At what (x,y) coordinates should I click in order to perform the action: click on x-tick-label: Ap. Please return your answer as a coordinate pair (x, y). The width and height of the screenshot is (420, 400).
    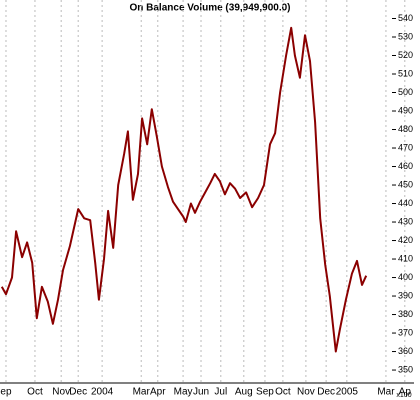
    Looking at the image, I should click on (405, 392).